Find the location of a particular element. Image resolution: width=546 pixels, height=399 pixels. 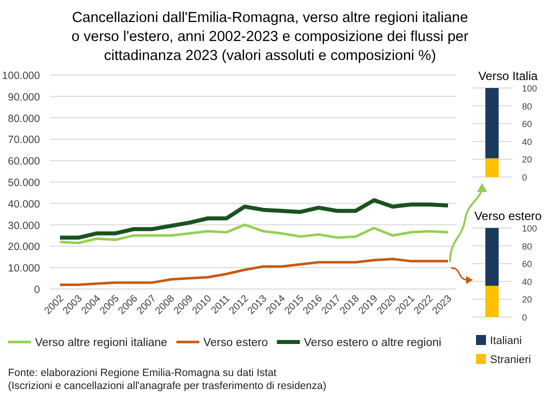

chart-title: Verso estero is located at coordinates (508, 216).